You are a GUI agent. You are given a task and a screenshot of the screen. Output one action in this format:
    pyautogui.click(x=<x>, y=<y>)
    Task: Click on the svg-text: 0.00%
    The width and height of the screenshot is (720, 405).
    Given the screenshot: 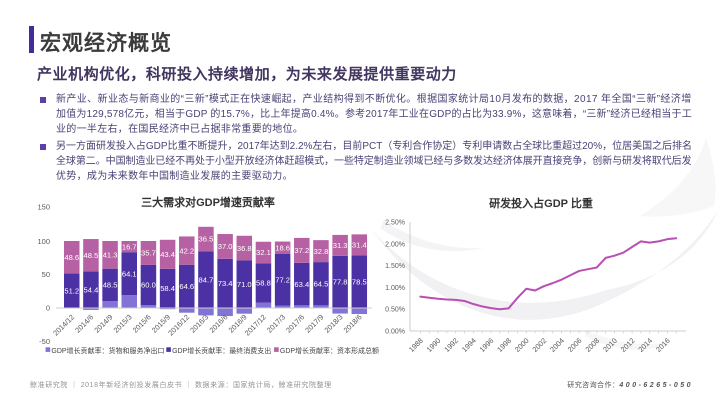 What is the action you would take?
    pyautogui.click(x=395, y=332)
    